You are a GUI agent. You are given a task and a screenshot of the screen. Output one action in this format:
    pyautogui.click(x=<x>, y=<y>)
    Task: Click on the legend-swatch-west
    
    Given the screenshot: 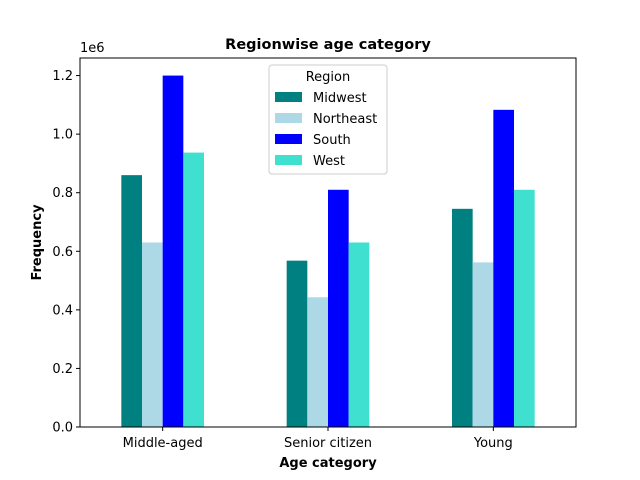 What is the action you would take?
    pyautogui.click(x=288, y=160)
    